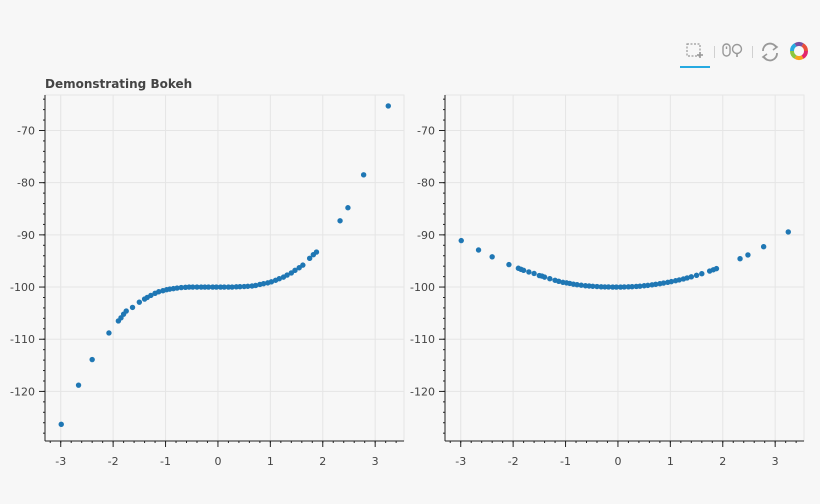 This screenshot has width=820, height=504. I want to click on reset-tool, so click(771, 52).